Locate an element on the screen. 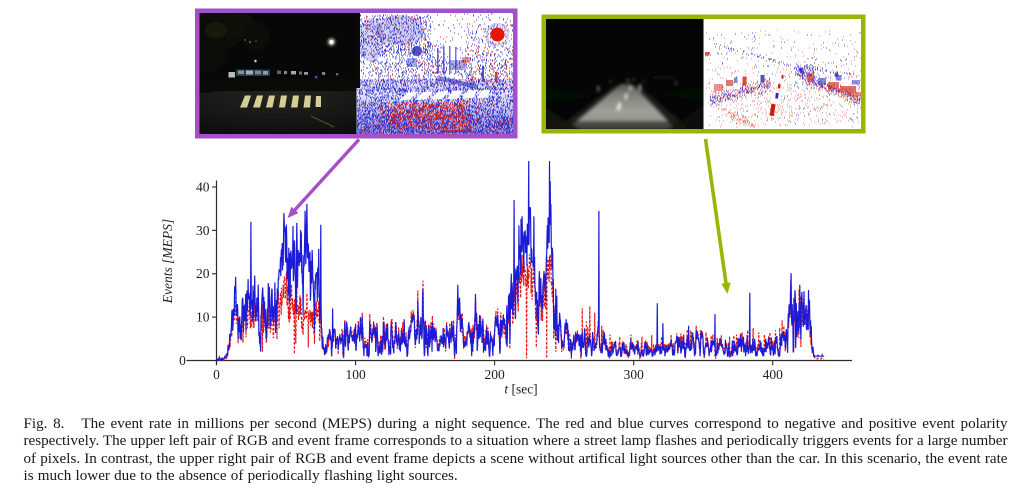 The height and width of the screenshot is (499, 1024). svg-text: t [sec] is located at coordinates (520, 388).